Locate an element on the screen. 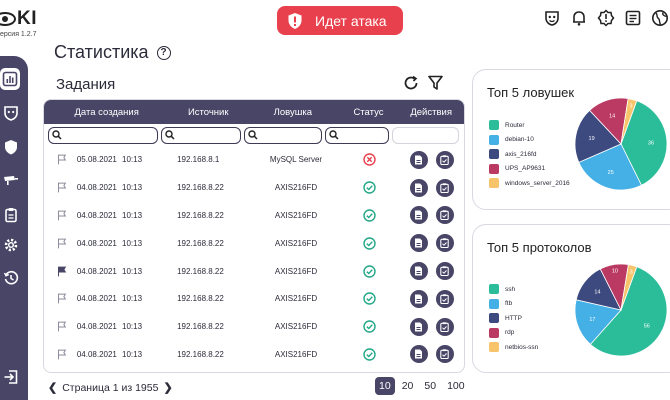  sidebar-item-settings is located at coordinates (11, 245).